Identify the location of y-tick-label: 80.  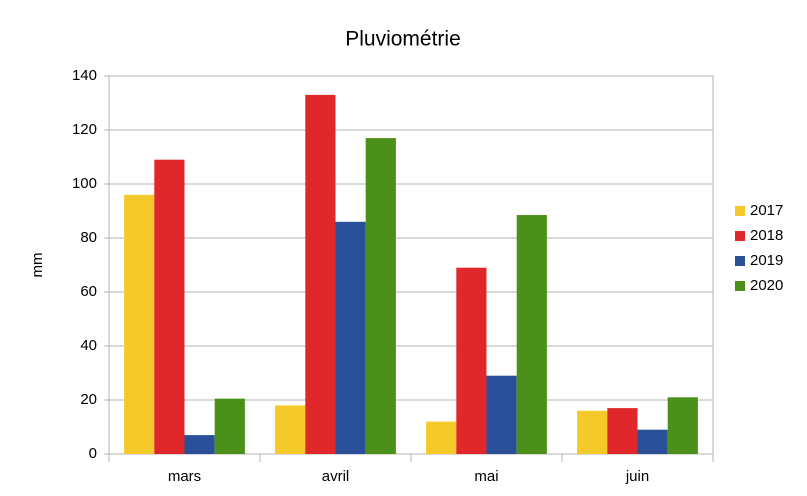
(88, 237).